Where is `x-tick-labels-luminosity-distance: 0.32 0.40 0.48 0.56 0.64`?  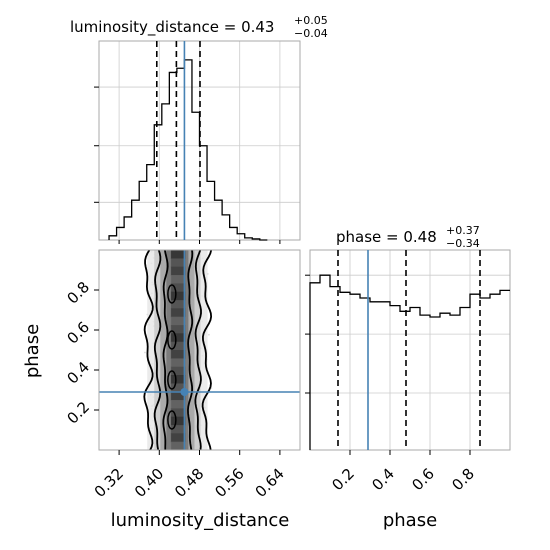
x-tick-labels-luminosity-distance: 0.32 0.40 0.48 0.56 0.64 is located at coordinates (189, 483).